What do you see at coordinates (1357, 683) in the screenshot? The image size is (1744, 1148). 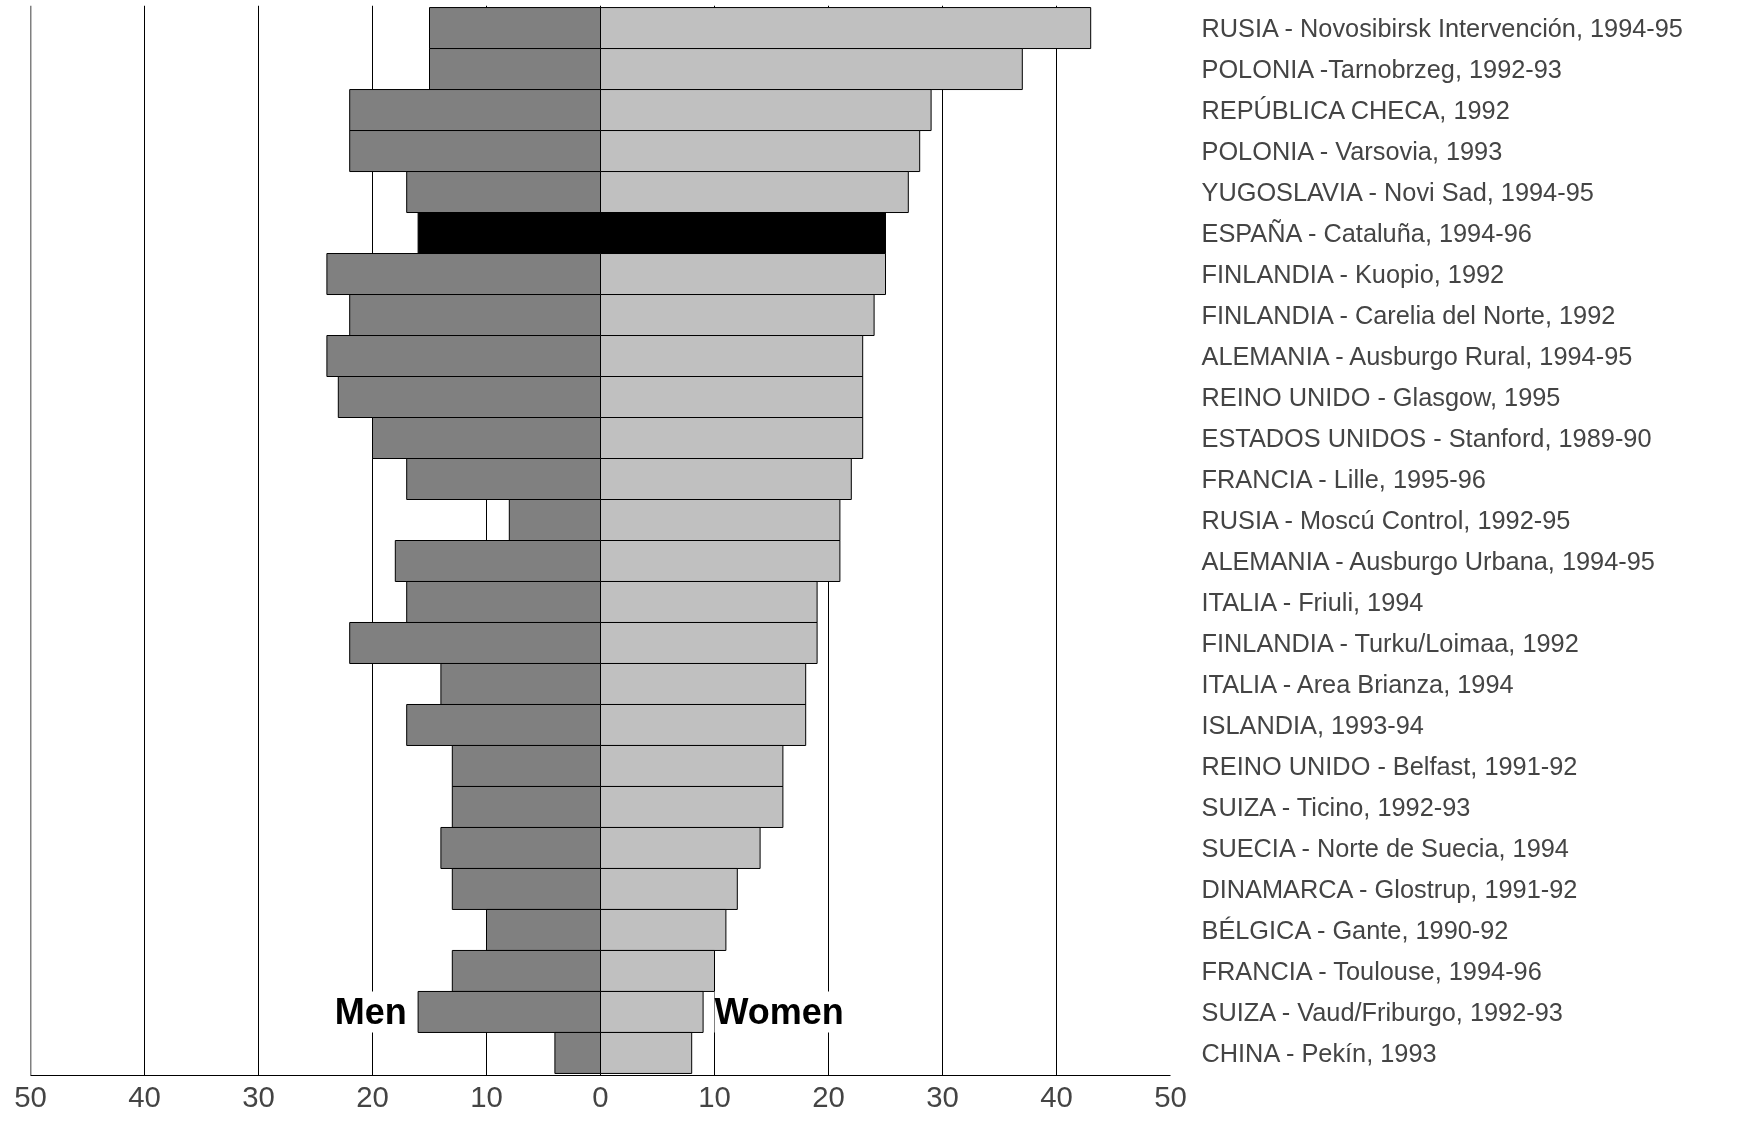 I see `y-tick-label: ITALIA - Area Brianza, 1994` at bounding box center [1357, 683].